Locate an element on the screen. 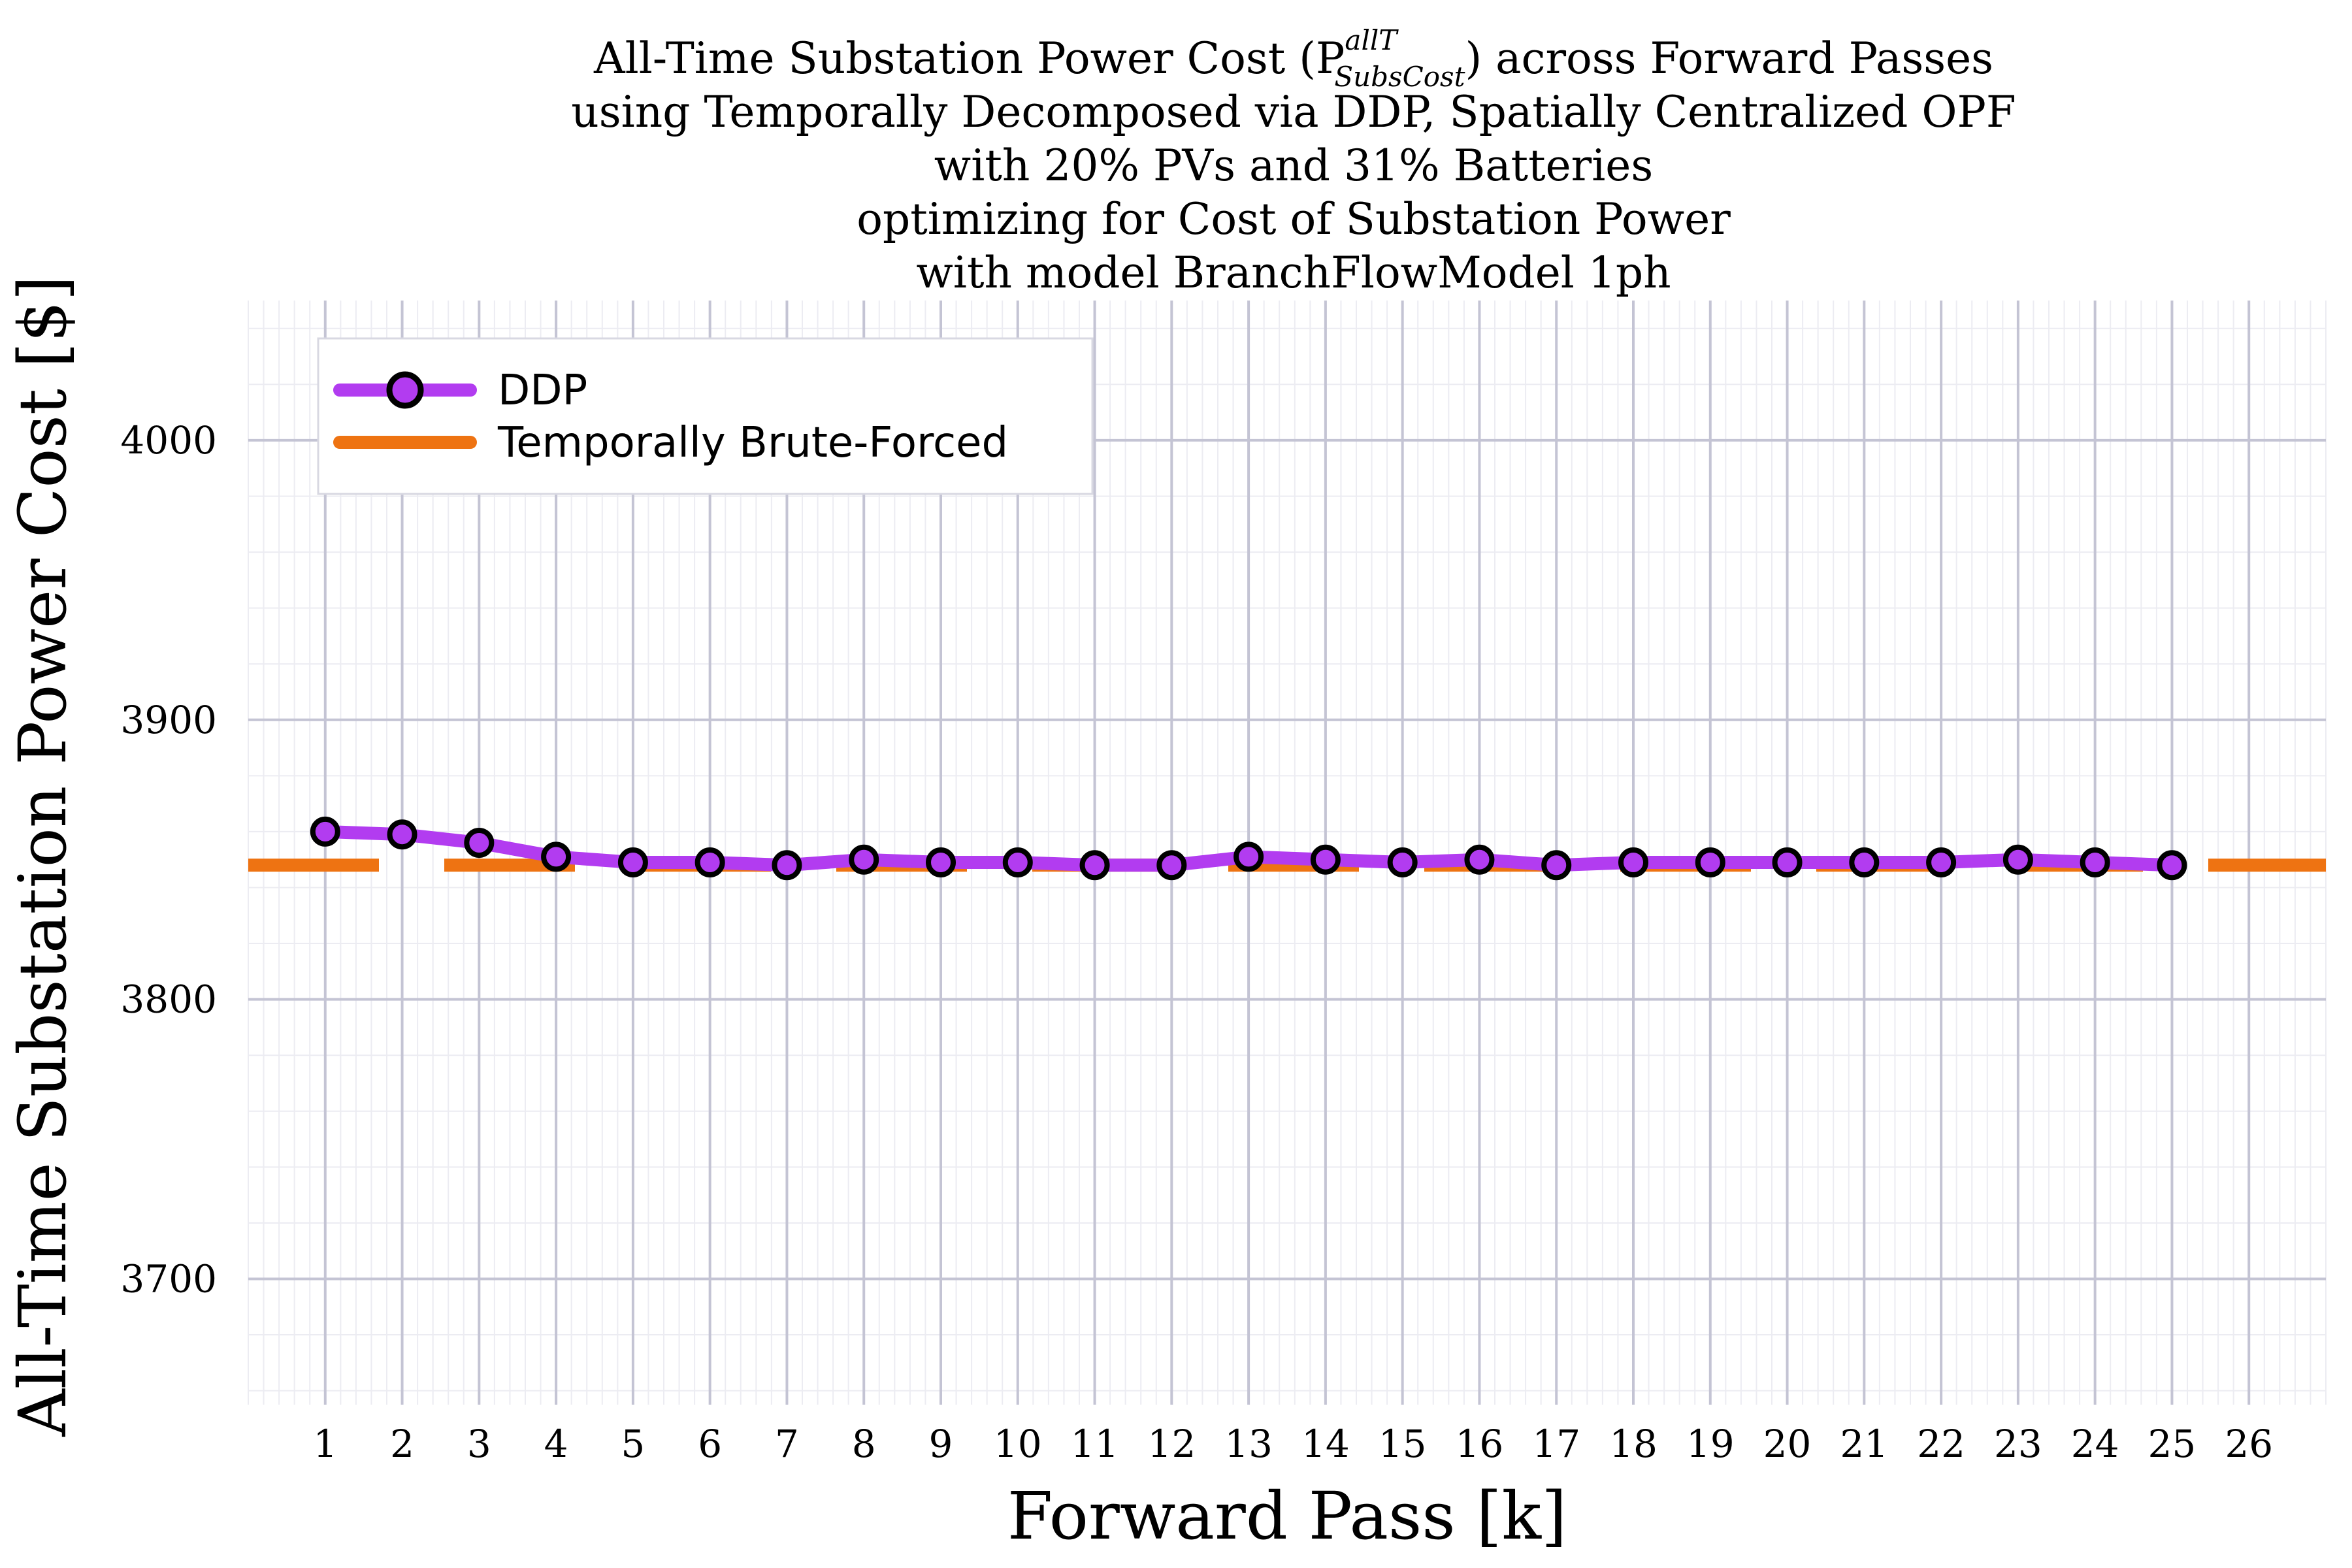  legend-box is located at coordinates (705, 416).